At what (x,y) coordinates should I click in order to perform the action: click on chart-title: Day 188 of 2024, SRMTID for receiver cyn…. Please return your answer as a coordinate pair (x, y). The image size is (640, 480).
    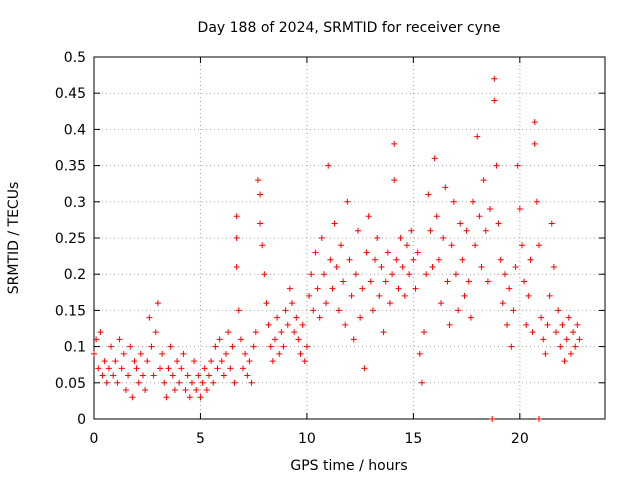
    Looking at the image, I should click on (349, 28).